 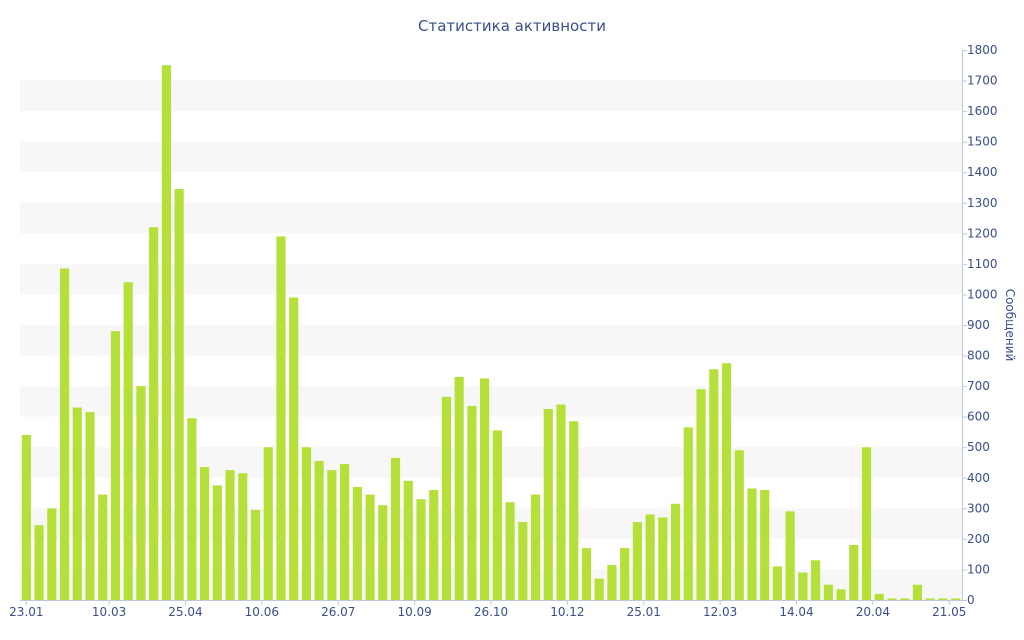 What do you see at coordinates (978, 356) in the screenshot?
I see `y-tick-label: 800` at bounding box center [978, 356].